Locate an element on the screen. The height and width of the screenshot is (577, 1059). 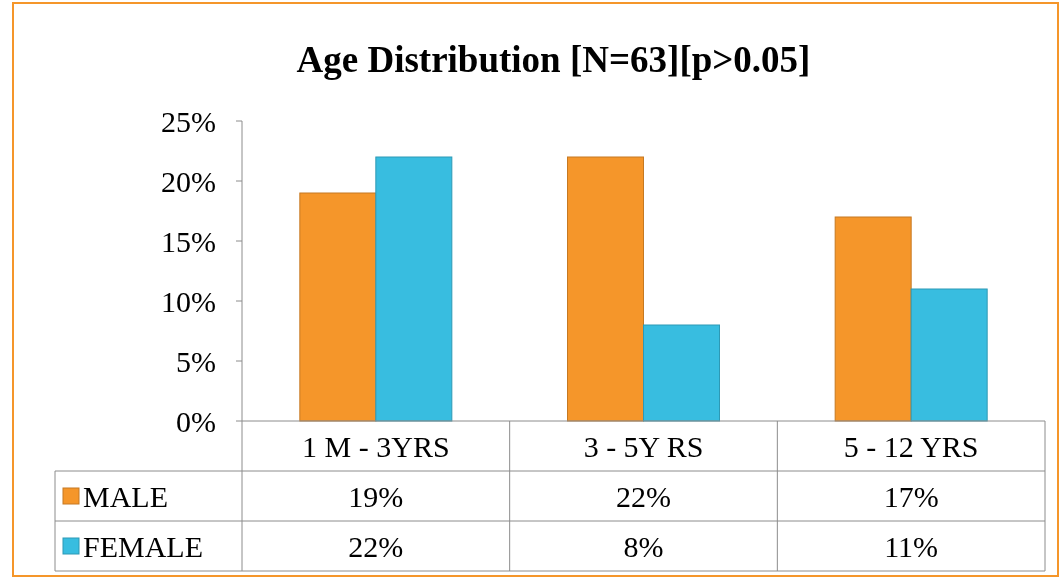
y-tick-label: 20% is located at coordinates (188, 181).